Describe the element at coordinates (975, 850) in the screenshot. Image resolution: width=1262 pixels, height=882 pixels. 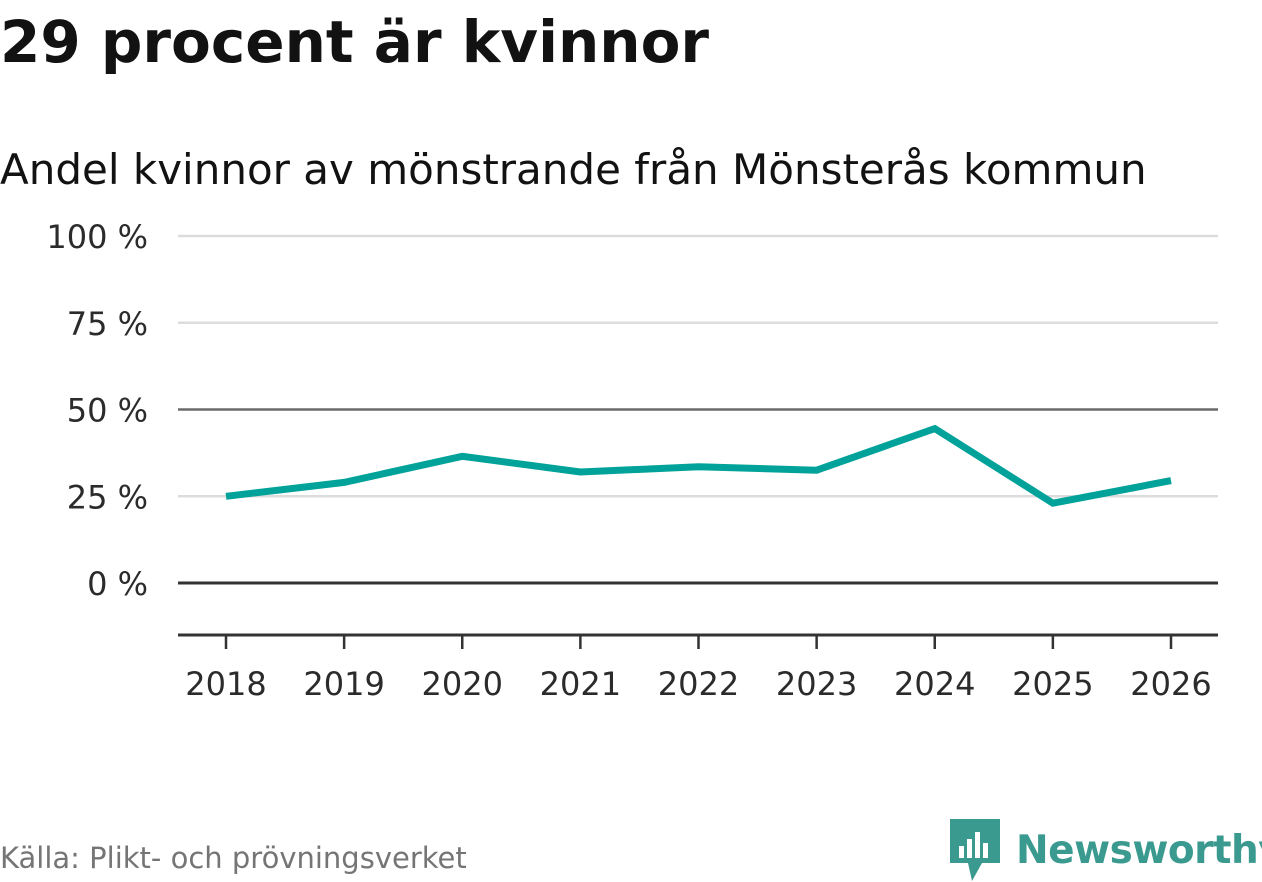
I see `newsworthy-logo-icon` at that location.